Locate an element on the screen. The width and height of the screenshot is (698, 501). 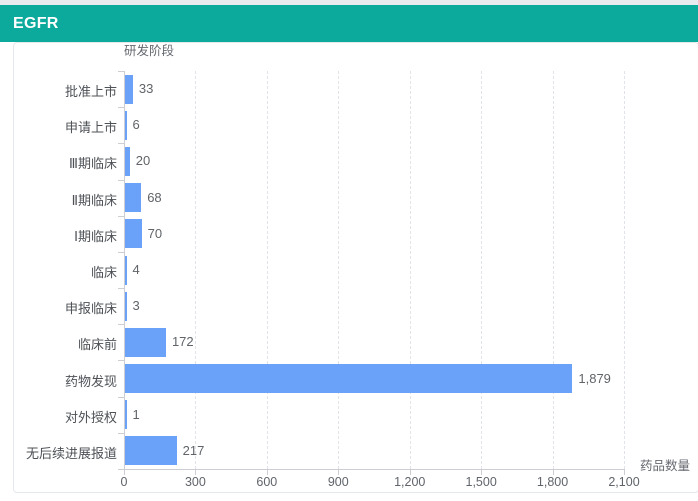
value-label: 6 is located at coordinates (136, 125).